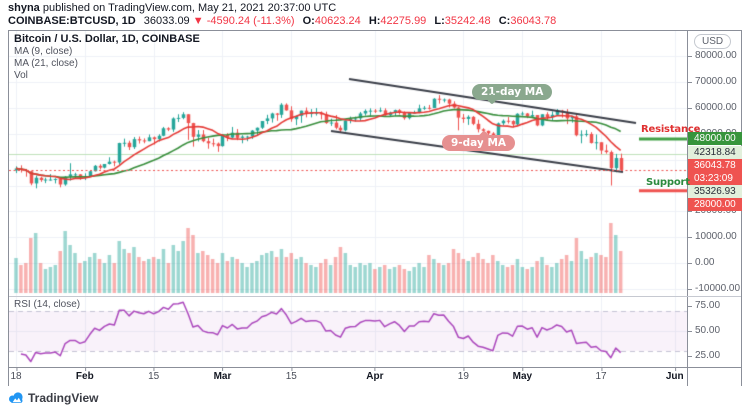 This screenshot has height=411, width=750. What do you see at coordinates (671, 129) in the screenshot?
I see `resistance-label: Resistance` at bounding box center [671, 129].